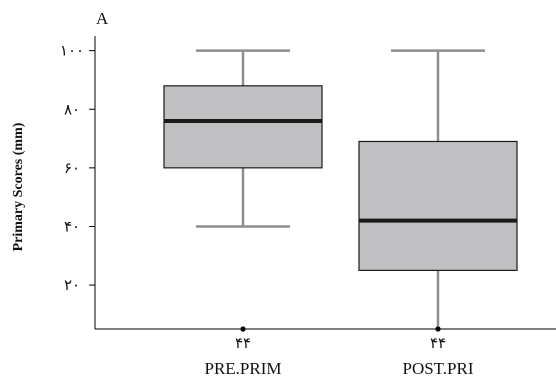 Image resolution: width=556 pixels, height=381 pixels. What do you see at coordinates (243, 368) in the screenshot?
I see `category-label: PRE.PRIM` at bounding box center [243, 368].